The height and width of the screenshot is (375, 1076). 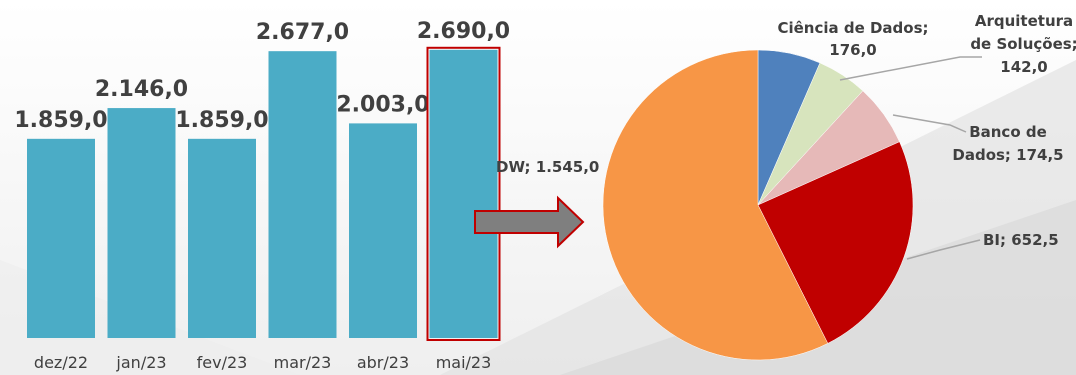 What do you see at coordinates (463, 31) in the screenshot?
I see `bar-value-label: 2.690,0` at bounding box center [463, 31].